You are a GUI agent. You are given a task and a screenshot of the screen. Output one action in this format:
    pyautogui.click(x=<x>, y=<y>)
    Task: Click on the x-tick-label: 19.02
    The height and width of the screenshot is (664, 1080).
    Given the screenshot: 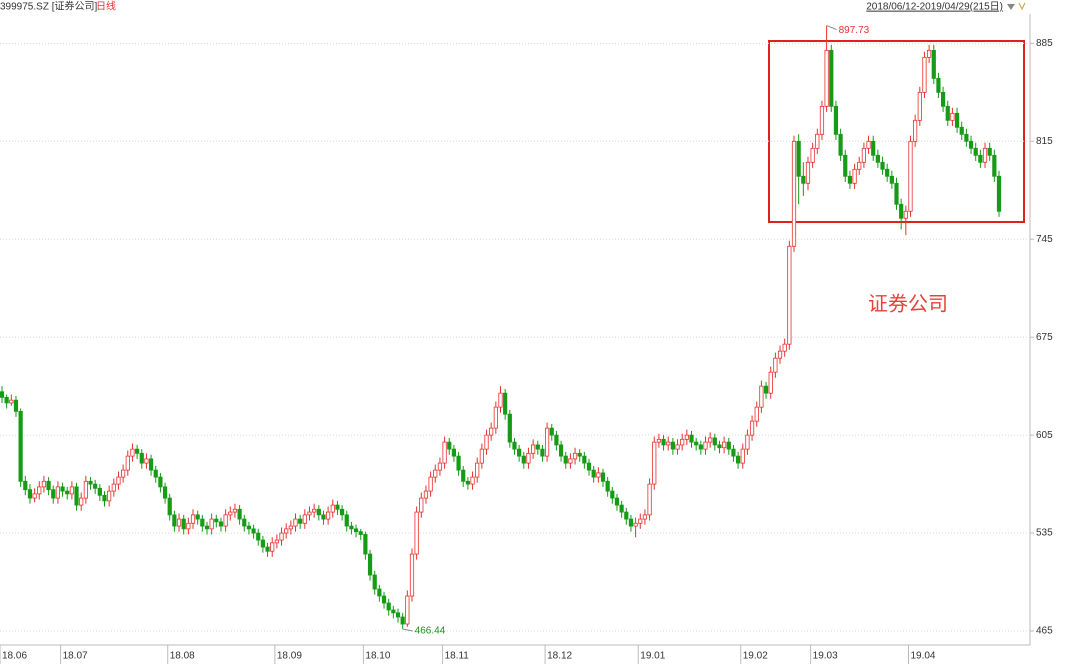 What is the action you would take?
    pyautogui.click(x=755, y=656)
    